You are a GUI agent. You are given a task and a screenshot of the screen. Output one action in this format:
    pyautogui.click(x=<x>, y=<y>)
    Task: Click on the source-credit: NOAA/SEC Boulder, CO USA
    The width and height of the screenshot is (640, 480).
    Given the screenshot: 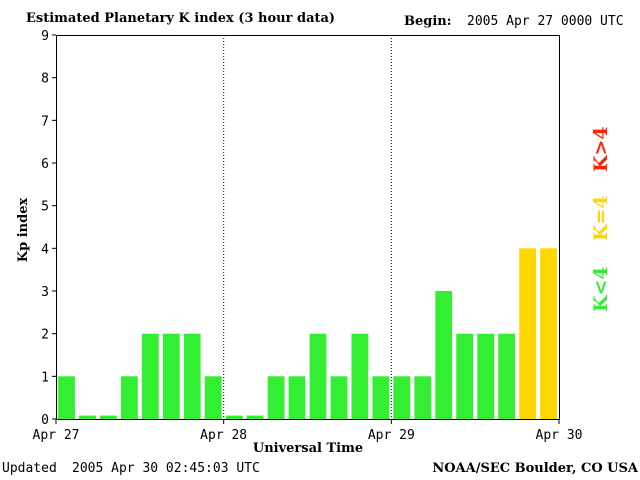 What is the action you would take?
    pyautogui.click(x=535, y=468)
    